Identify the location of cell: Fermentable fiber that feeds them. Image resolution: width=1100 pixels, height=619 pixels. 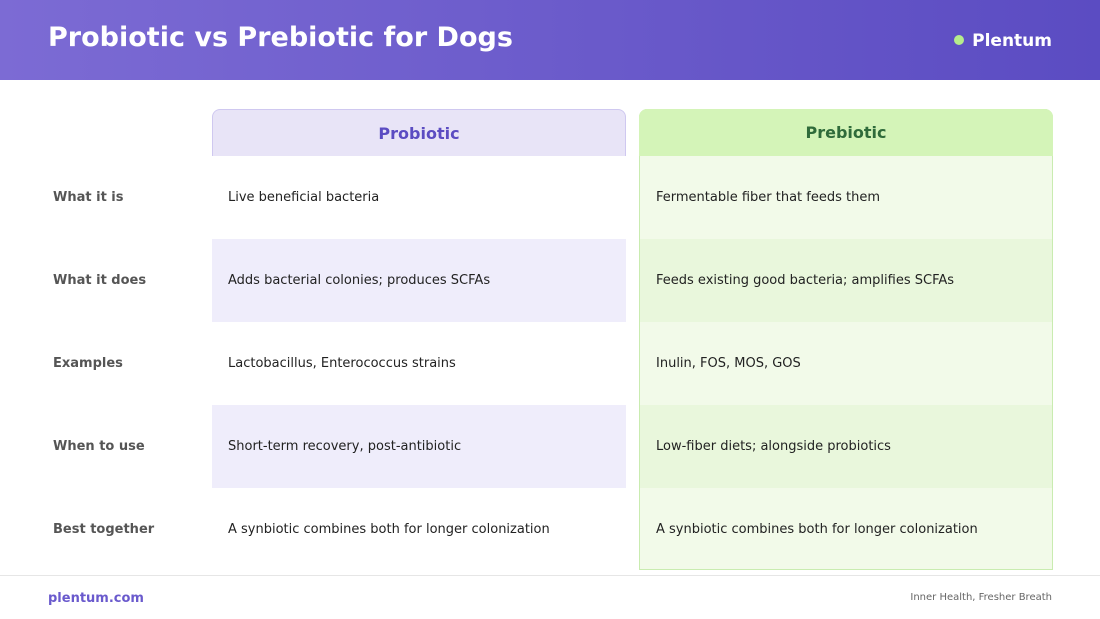
(768, 197).